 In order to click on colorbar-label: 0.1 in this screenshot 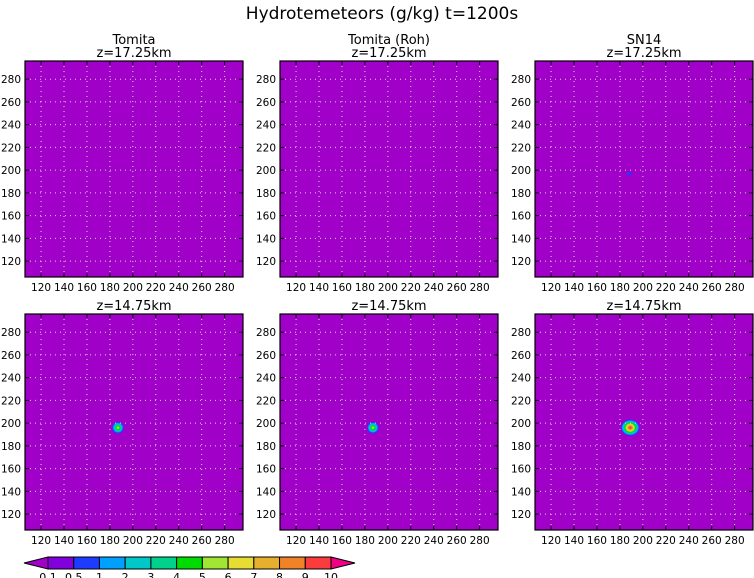, I will do `click(48, 574)`.